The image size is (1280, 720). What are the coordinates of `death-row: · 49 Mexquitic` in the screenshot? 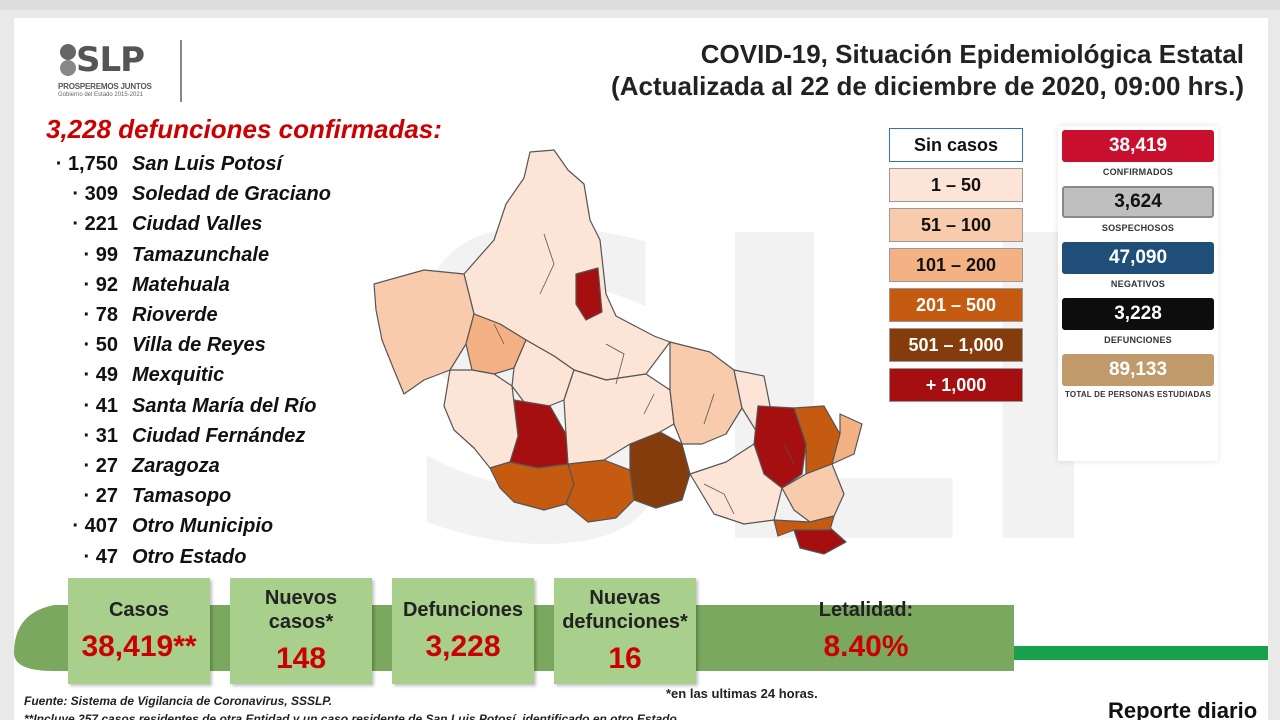 It's located at (210, 376).